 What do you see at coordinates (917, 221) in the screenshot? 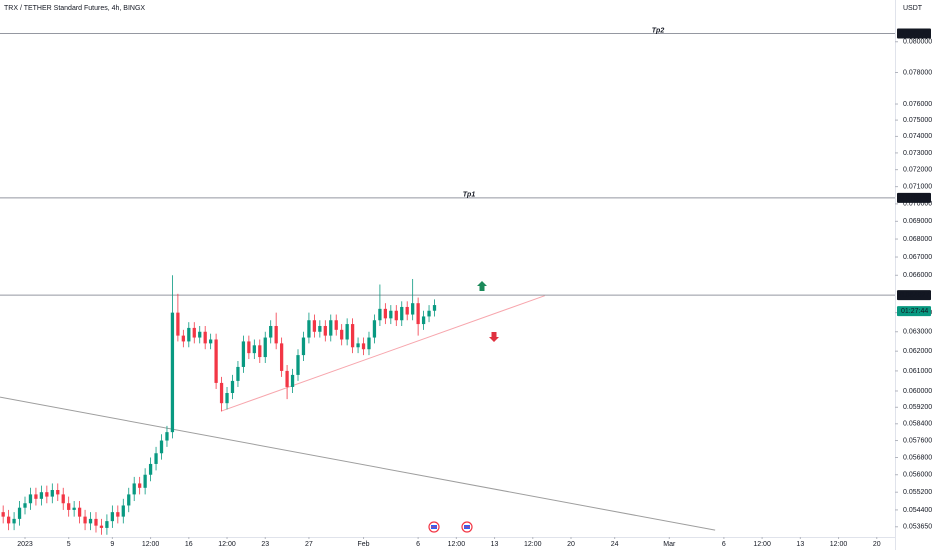
I see `y-tick-label: 0.069000` at bounding box center [917, 221].